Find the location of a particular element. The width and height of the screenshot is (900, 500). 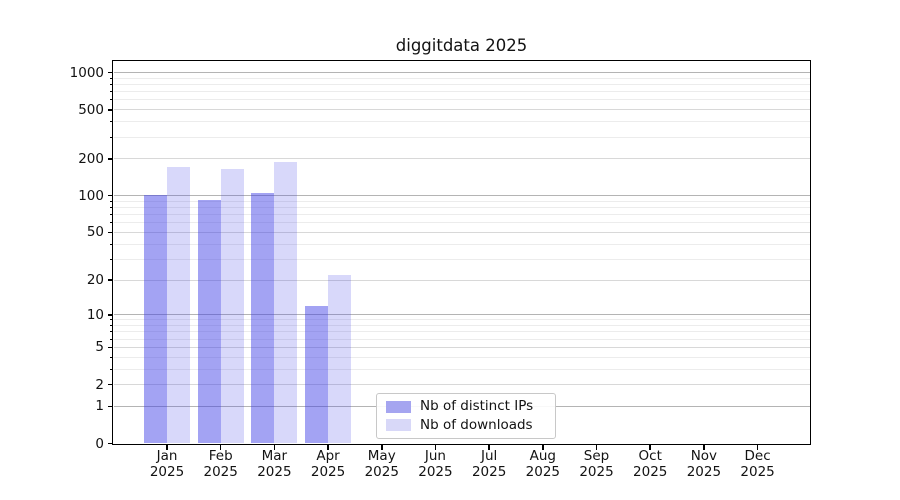

legend-label-downloads: Nb of downloads is located at coordinates (476, 424).